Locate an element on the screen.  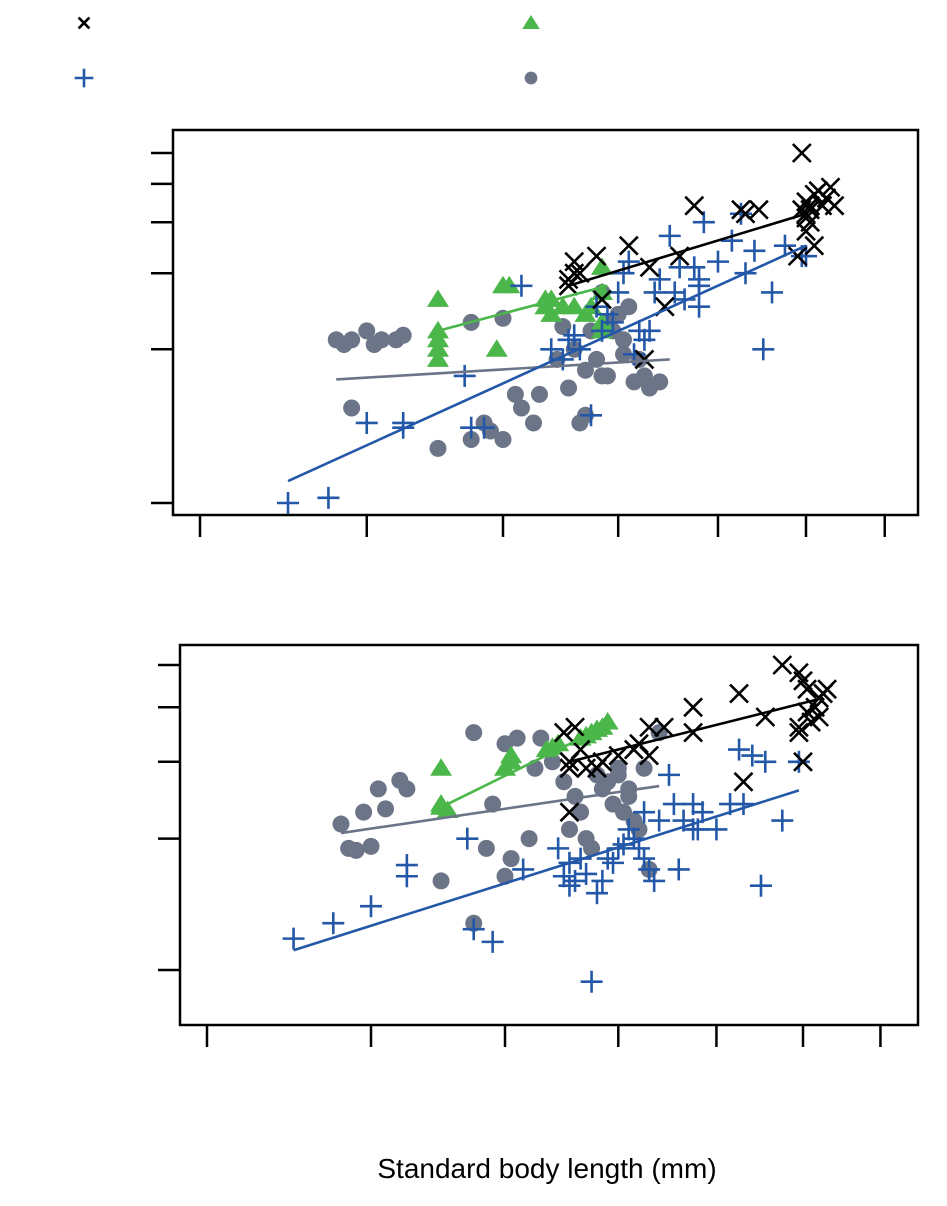
legend-marker-x-icon is located at coordinates (84, 23).